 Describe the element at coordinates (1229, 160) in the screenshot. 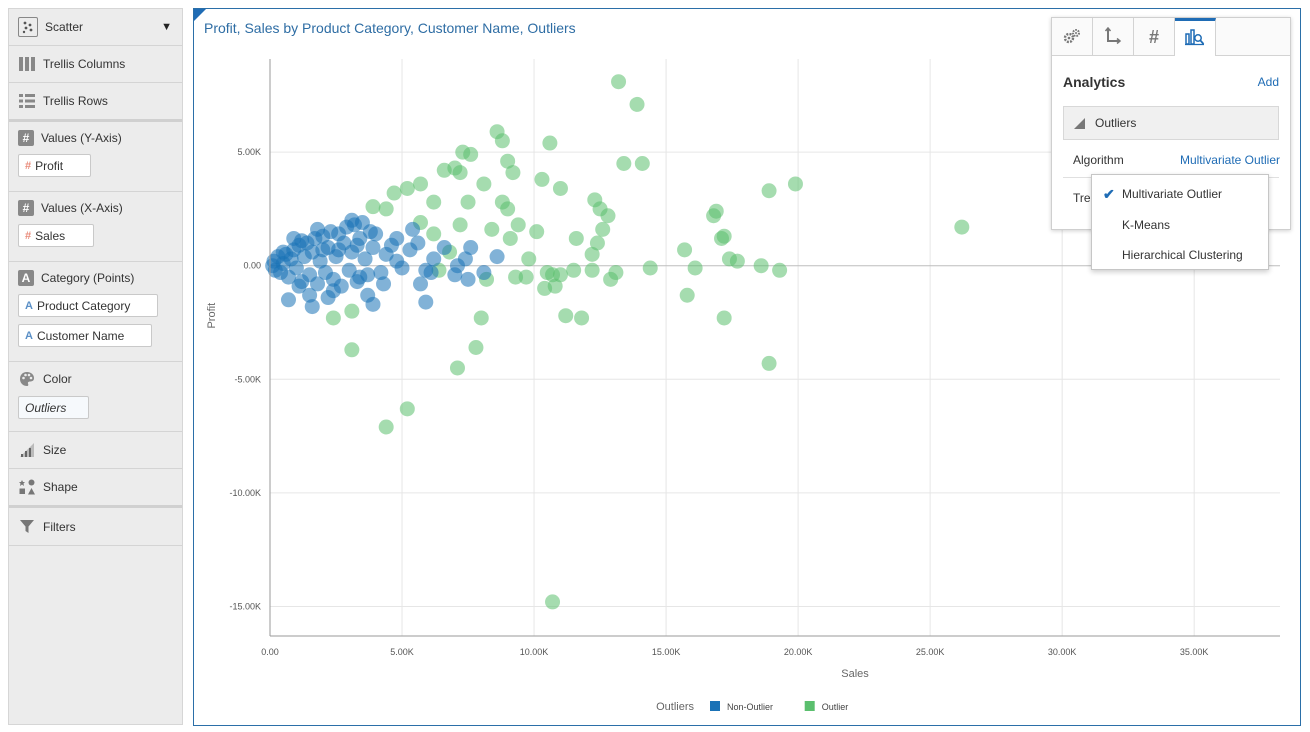

I see `algorithm-value: Multivariate Outlier` at that location.